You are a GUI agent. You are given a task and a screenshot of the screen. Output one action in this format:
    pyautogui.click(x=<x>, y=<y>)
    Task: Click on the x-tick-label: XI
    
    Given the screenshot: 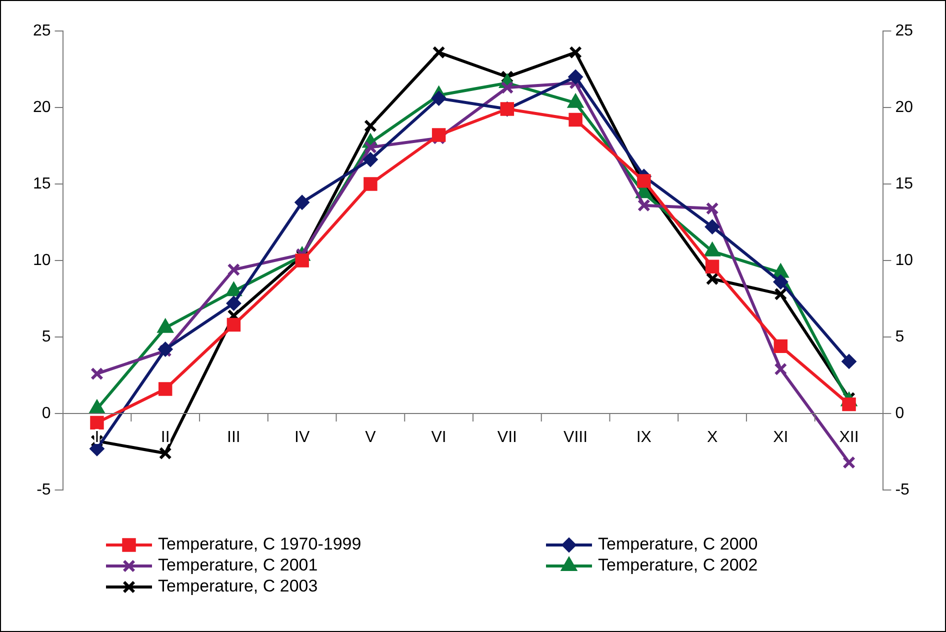 What is the action you would take?
    pyautogui.click(x=780, y=437)
    